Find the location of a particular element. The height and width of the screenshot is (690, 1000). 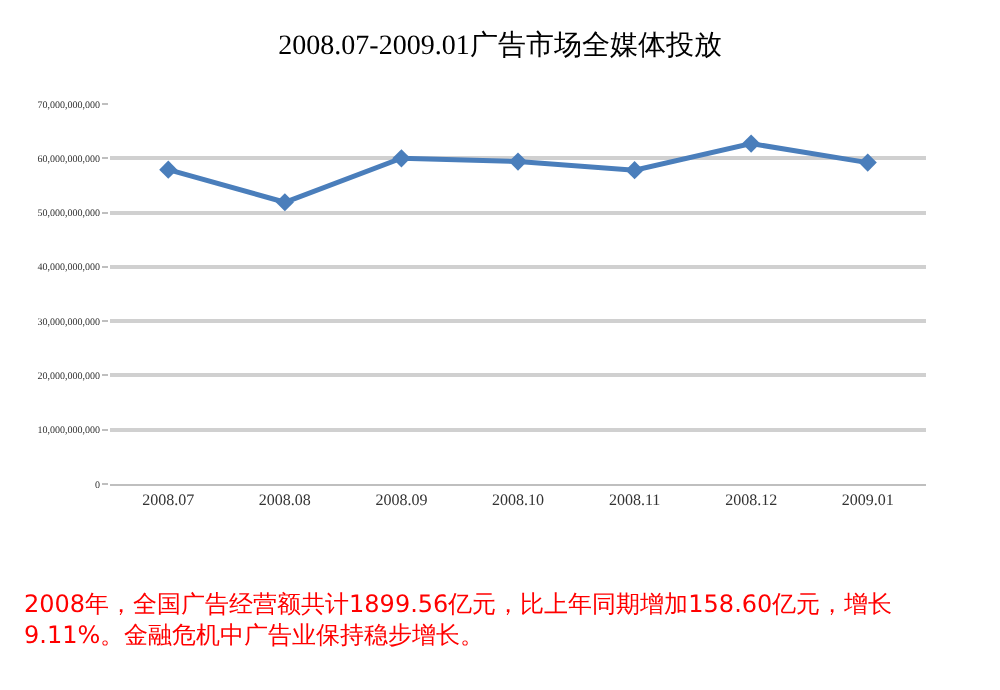

x-tick-label: 2008.08 is located at coordinates (284, 500).